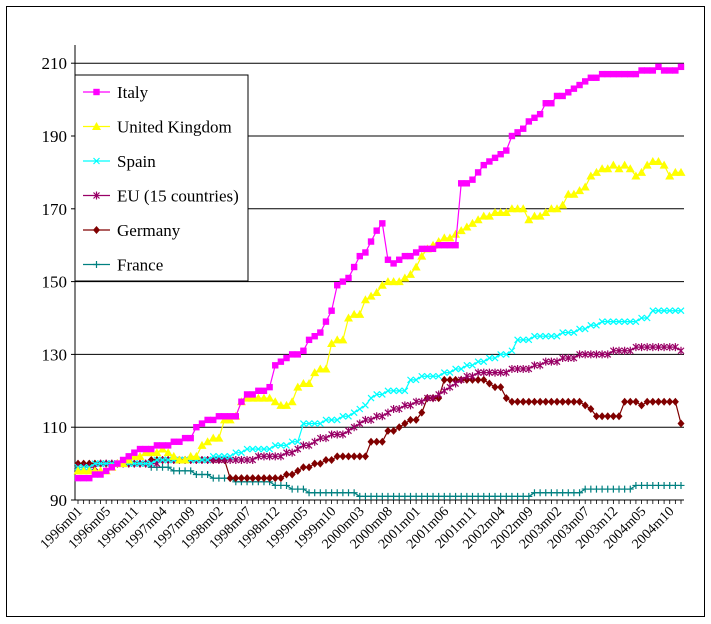 The image size is (711, 624). What do you see at coordinates (96, 126) in the screenshot?
I see `legend-marker` at bounding box center [96, 126].